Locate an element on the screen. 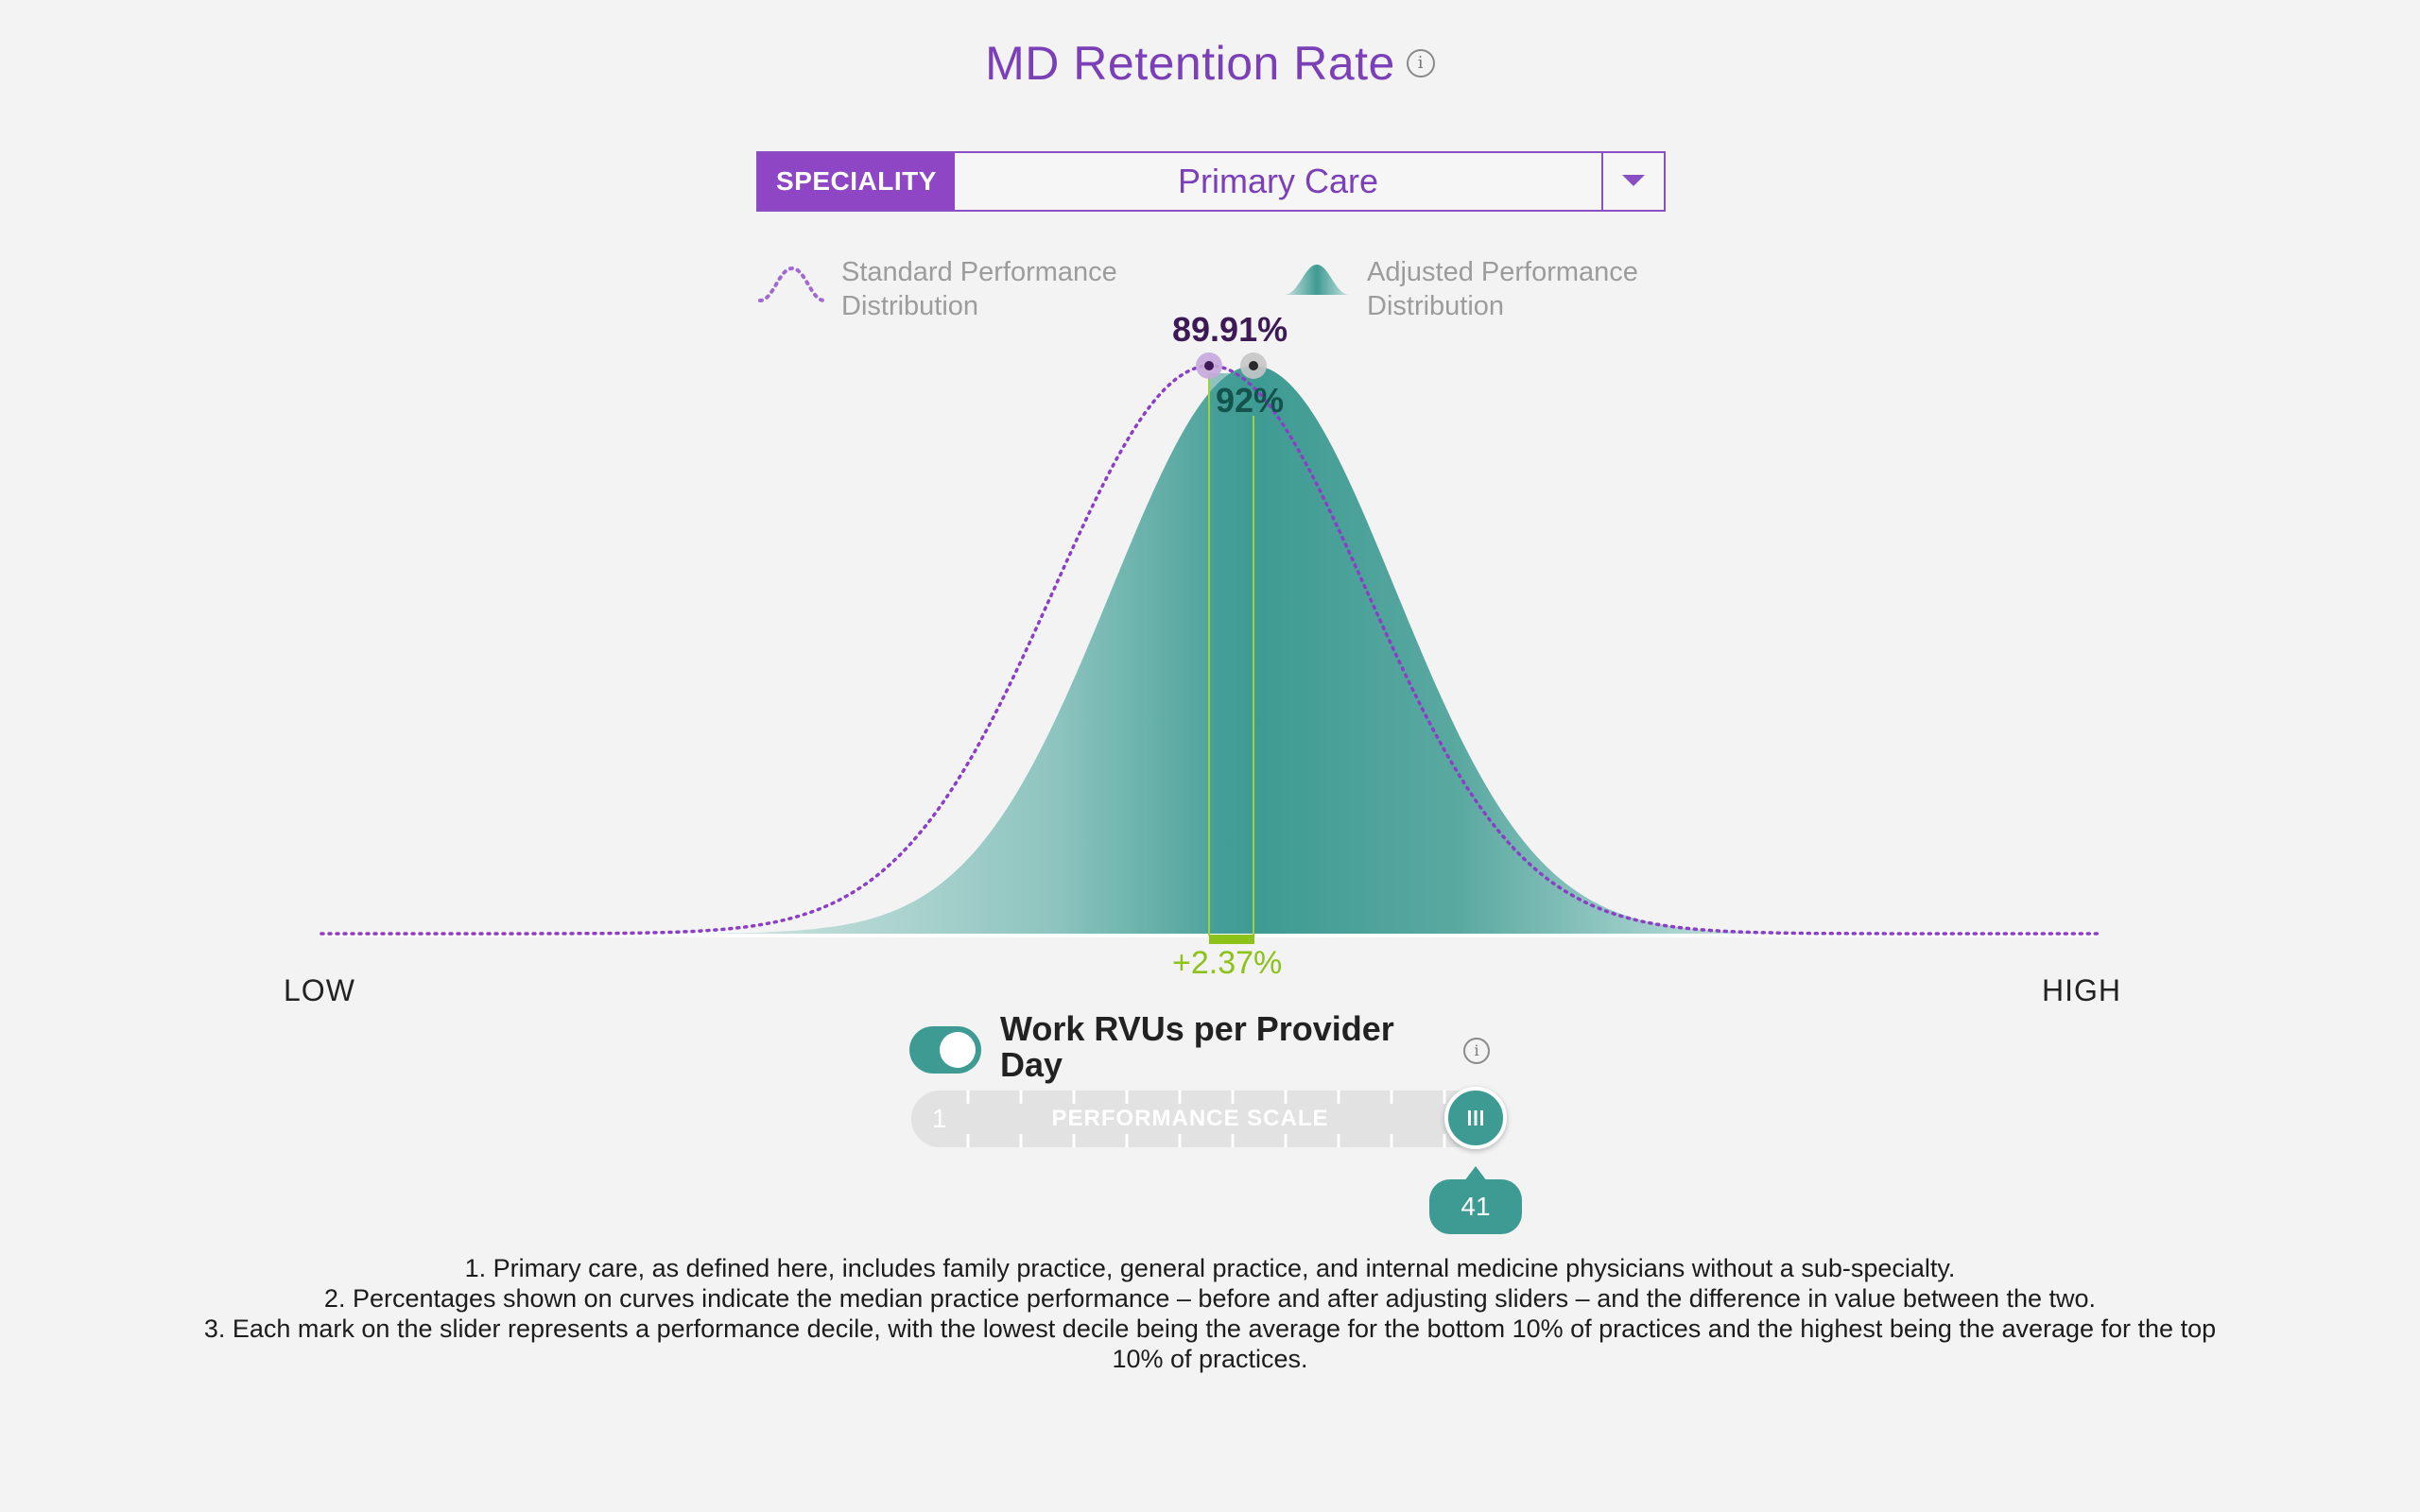 This screenshot has width=2420, height=1512. toggle-knob is located at coordinates (958, 1050).